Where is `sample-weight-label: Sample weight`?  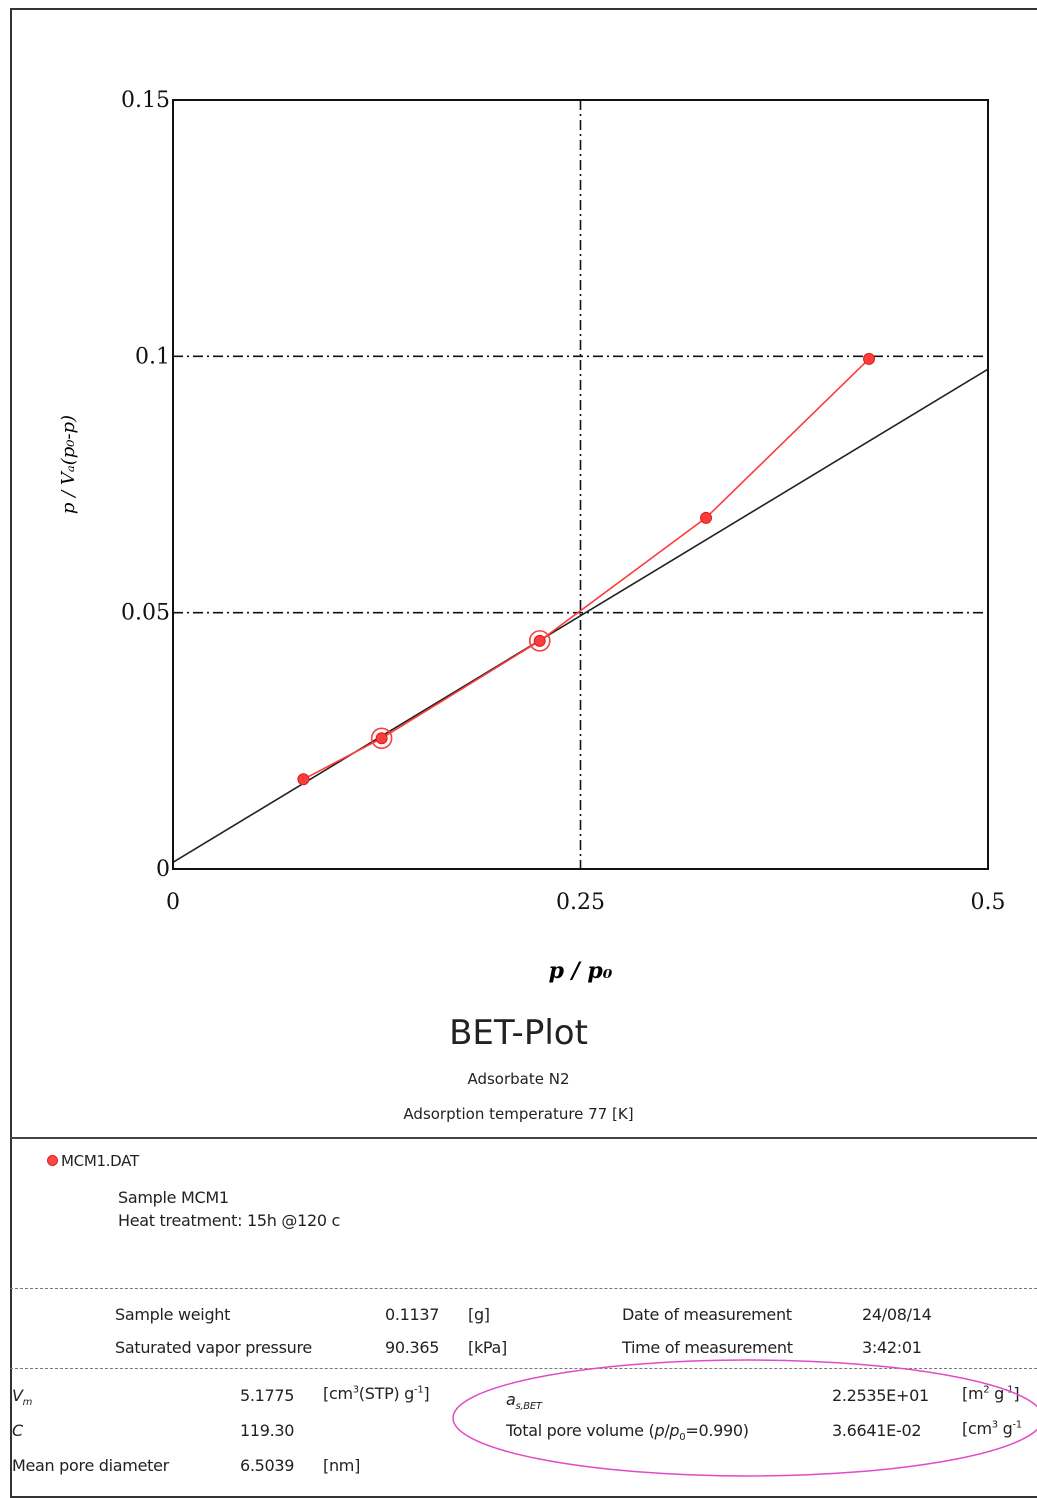 sample-weight-label: Sample weight is located at coordinates (173, 1314).